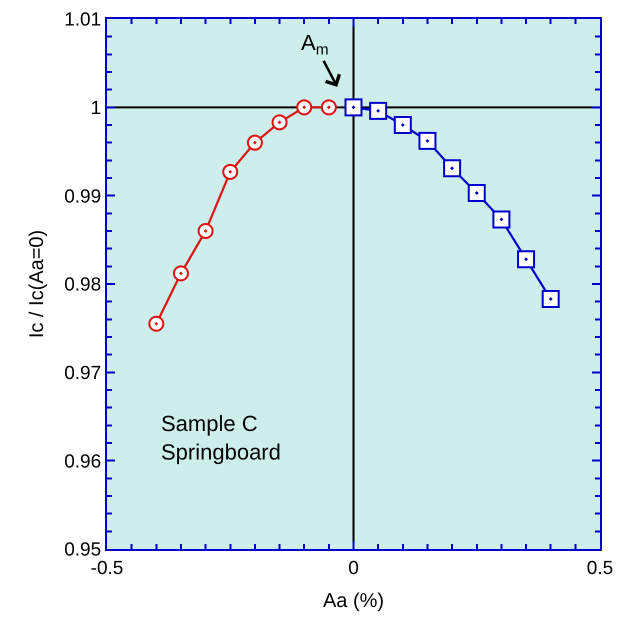 The image size is (621, 626). Describe the element at coordinates (83, 373) in the screenshot. I see `y-tick-label: 0.97` at that location.